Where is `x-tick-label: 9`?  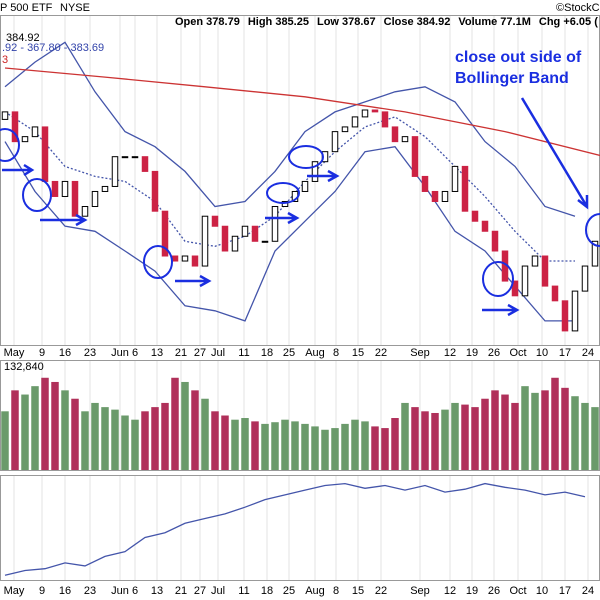
x-tick-label: 9 is located at coordinates (42, 353).